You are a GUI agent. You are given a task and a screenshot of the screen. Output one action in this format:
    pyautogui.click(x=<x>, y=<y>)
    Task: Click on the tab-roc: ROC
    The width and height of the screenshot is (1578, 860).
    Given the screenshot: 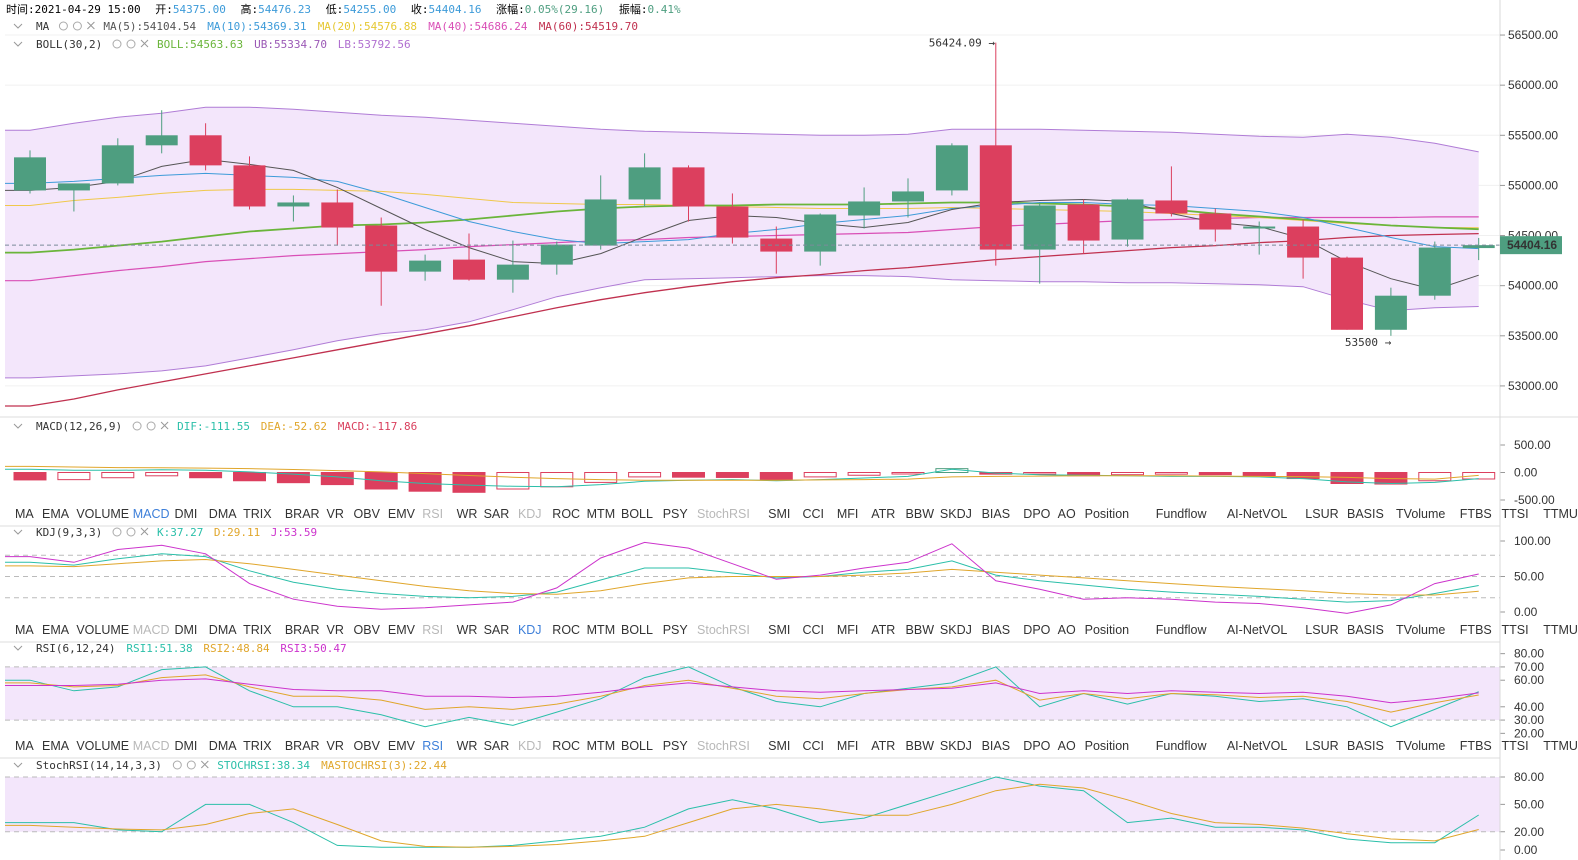 What is the action you would take?
    pyautogui.click(x=566, y=514)
    